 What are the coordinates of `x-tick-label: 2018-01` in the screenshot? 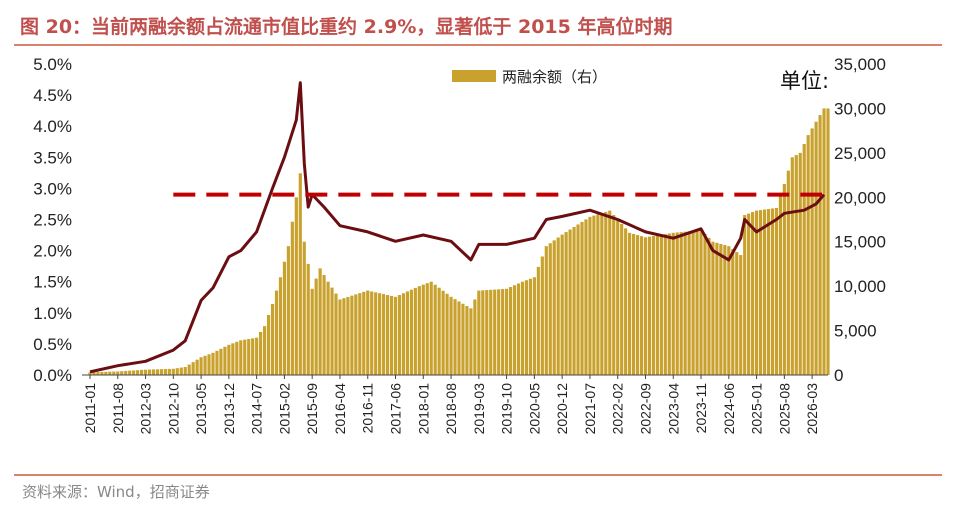 It's located at (423, 409).